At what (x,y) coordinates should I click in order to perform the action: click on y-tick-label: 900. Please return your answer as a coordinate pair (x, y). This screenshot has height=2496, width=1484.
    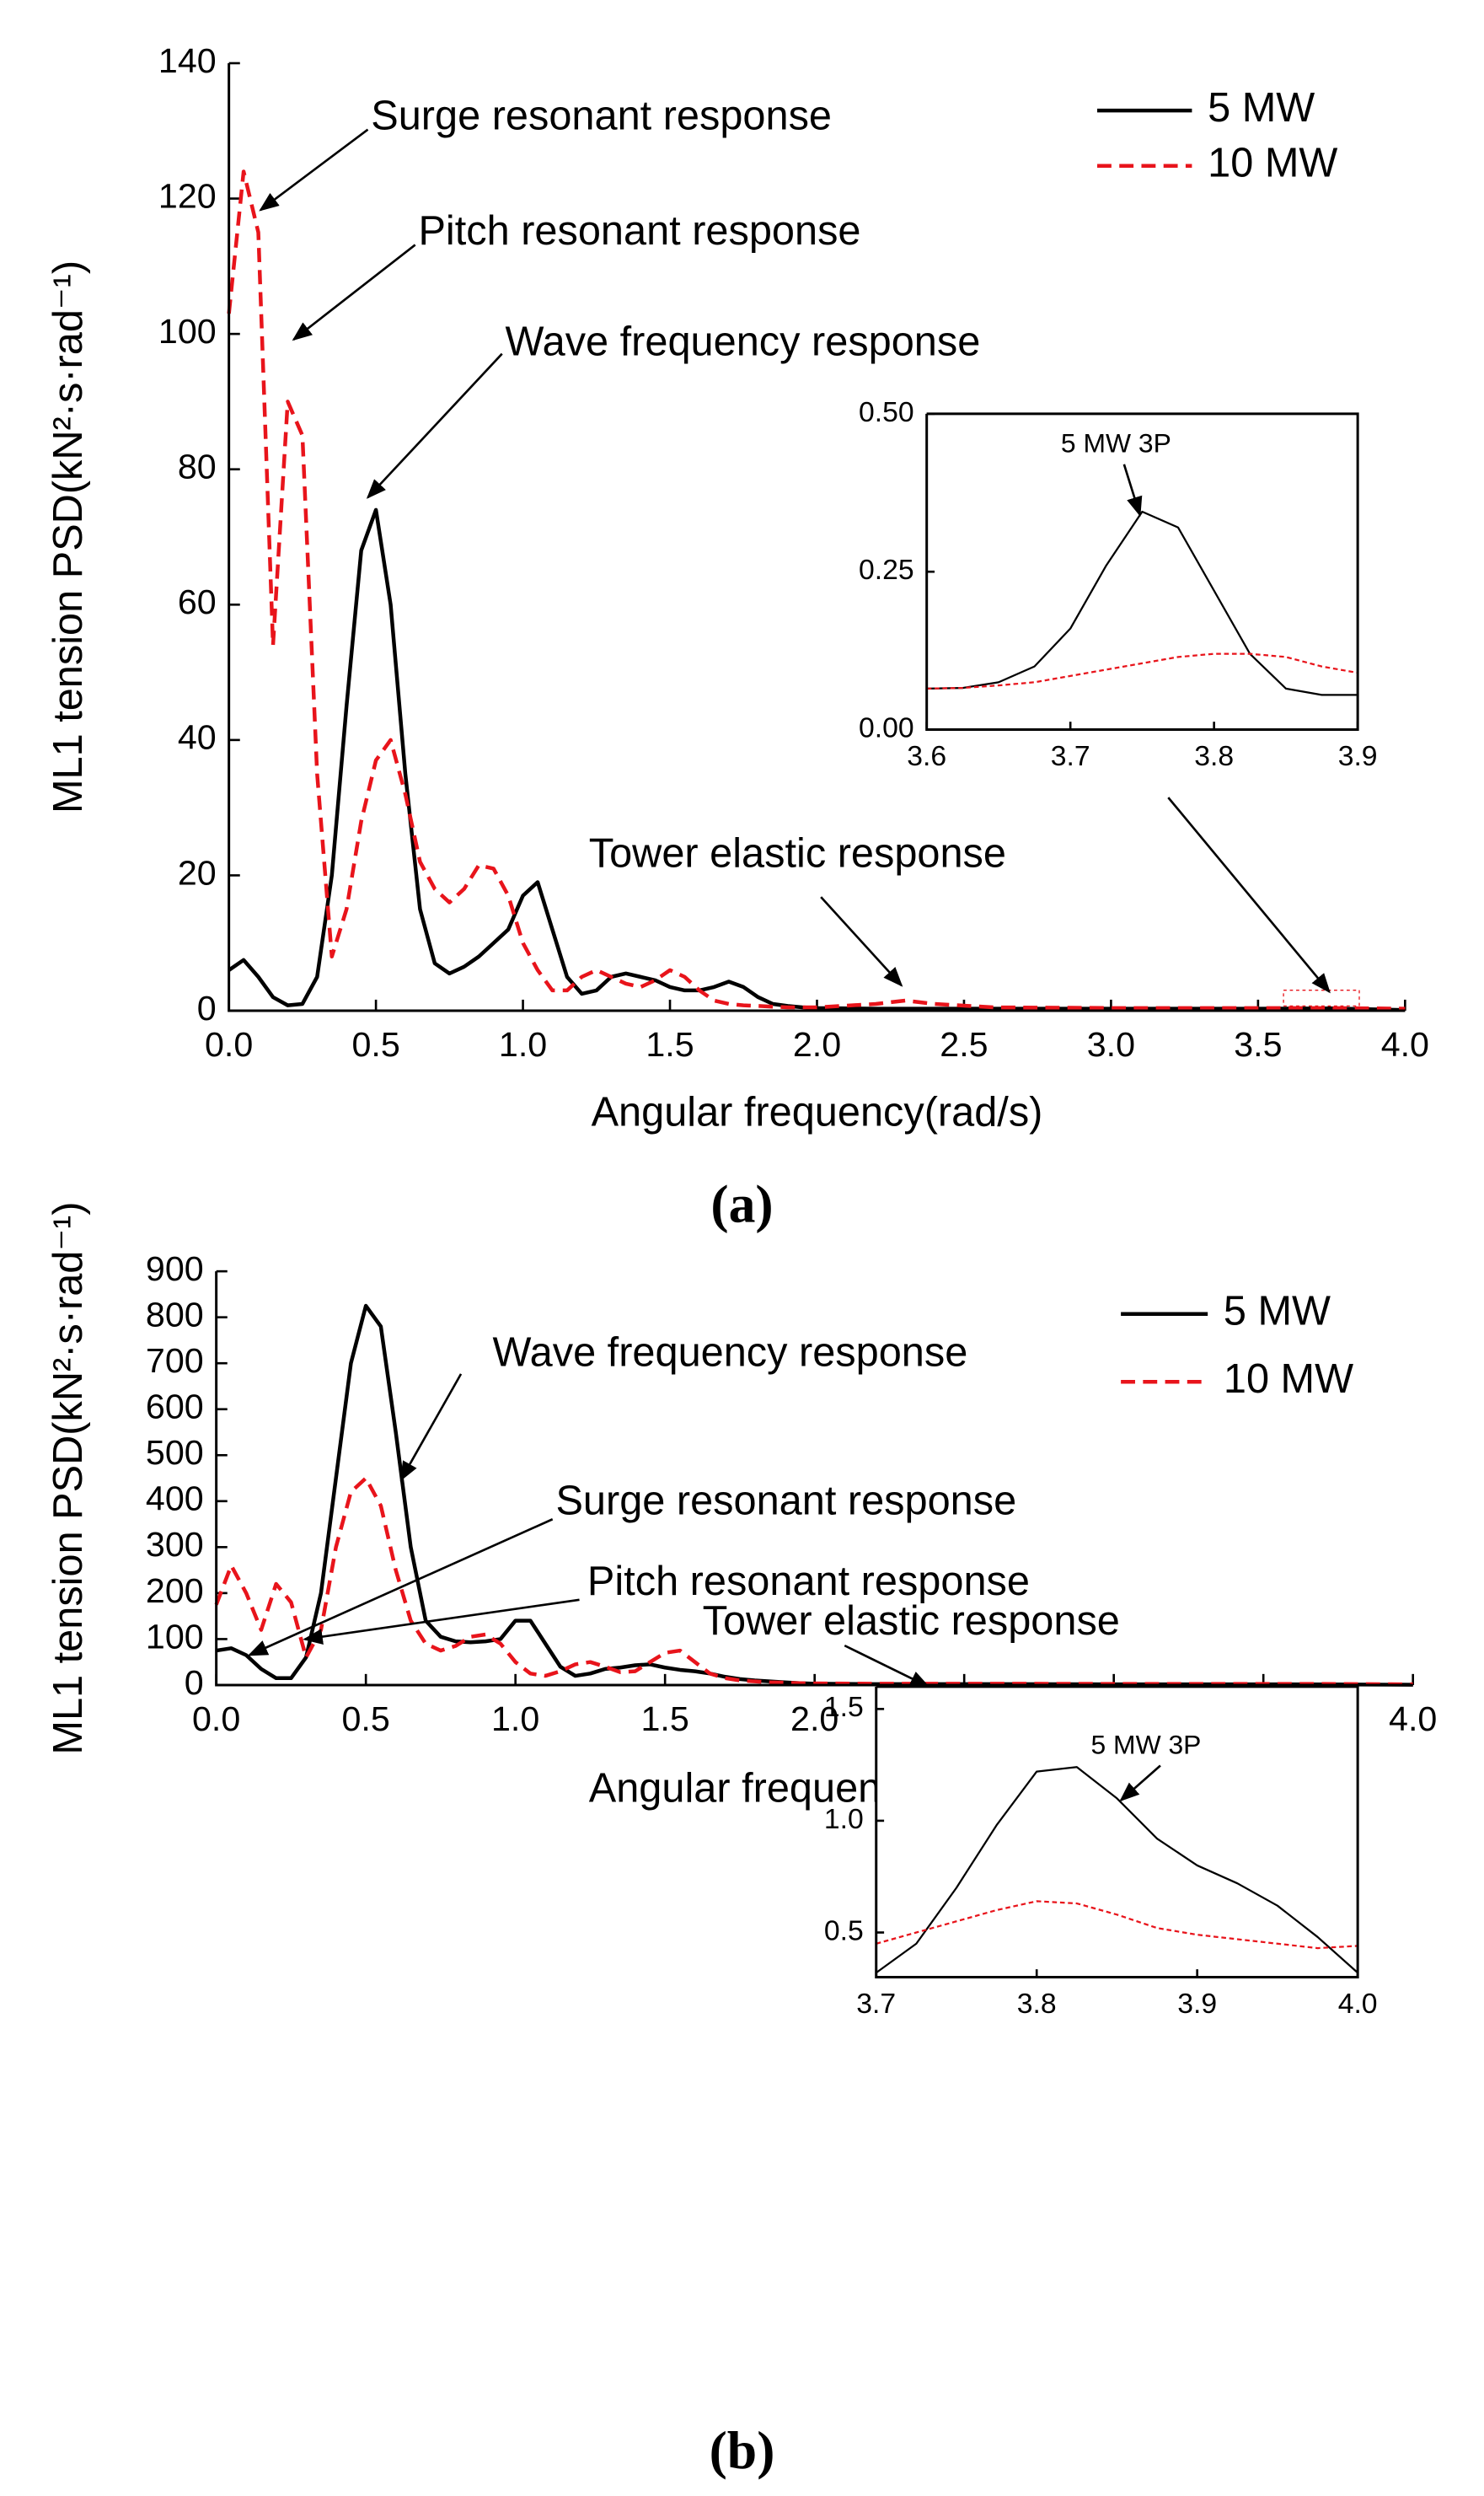
    Looking at the image, I should click on (175, 1268).